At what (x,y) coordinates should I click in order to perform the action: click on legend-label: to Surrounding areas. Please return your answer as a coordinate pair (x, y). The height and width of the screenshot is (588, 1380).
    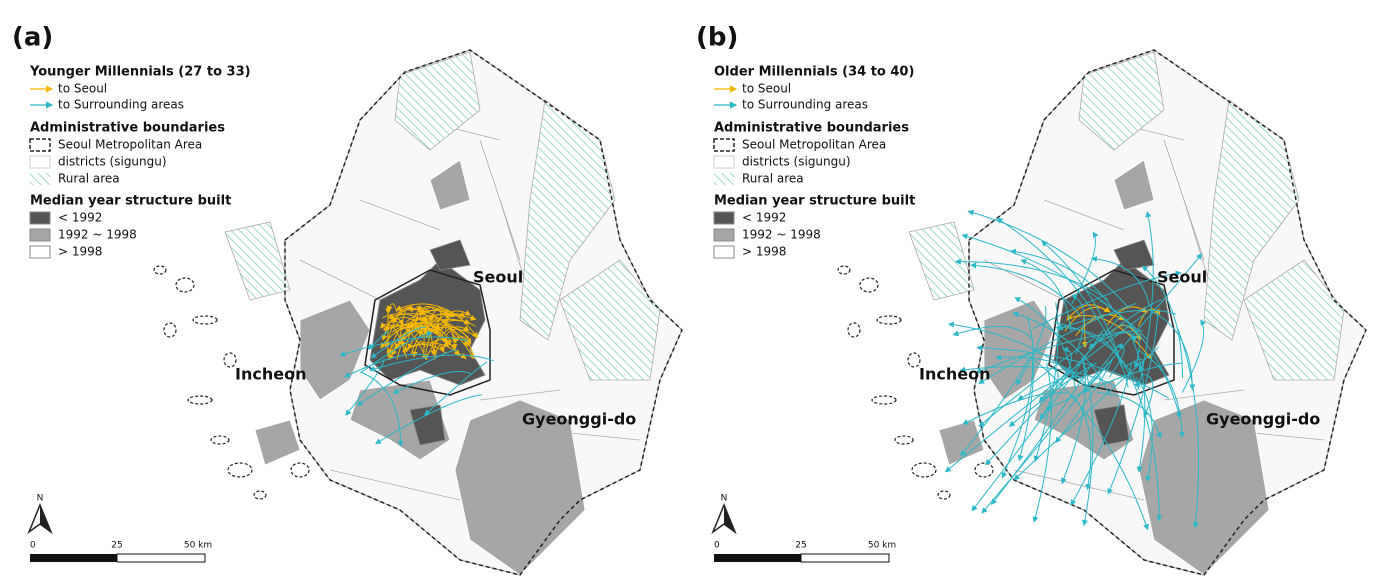
    Looking at the image, I should click on (805, 105).